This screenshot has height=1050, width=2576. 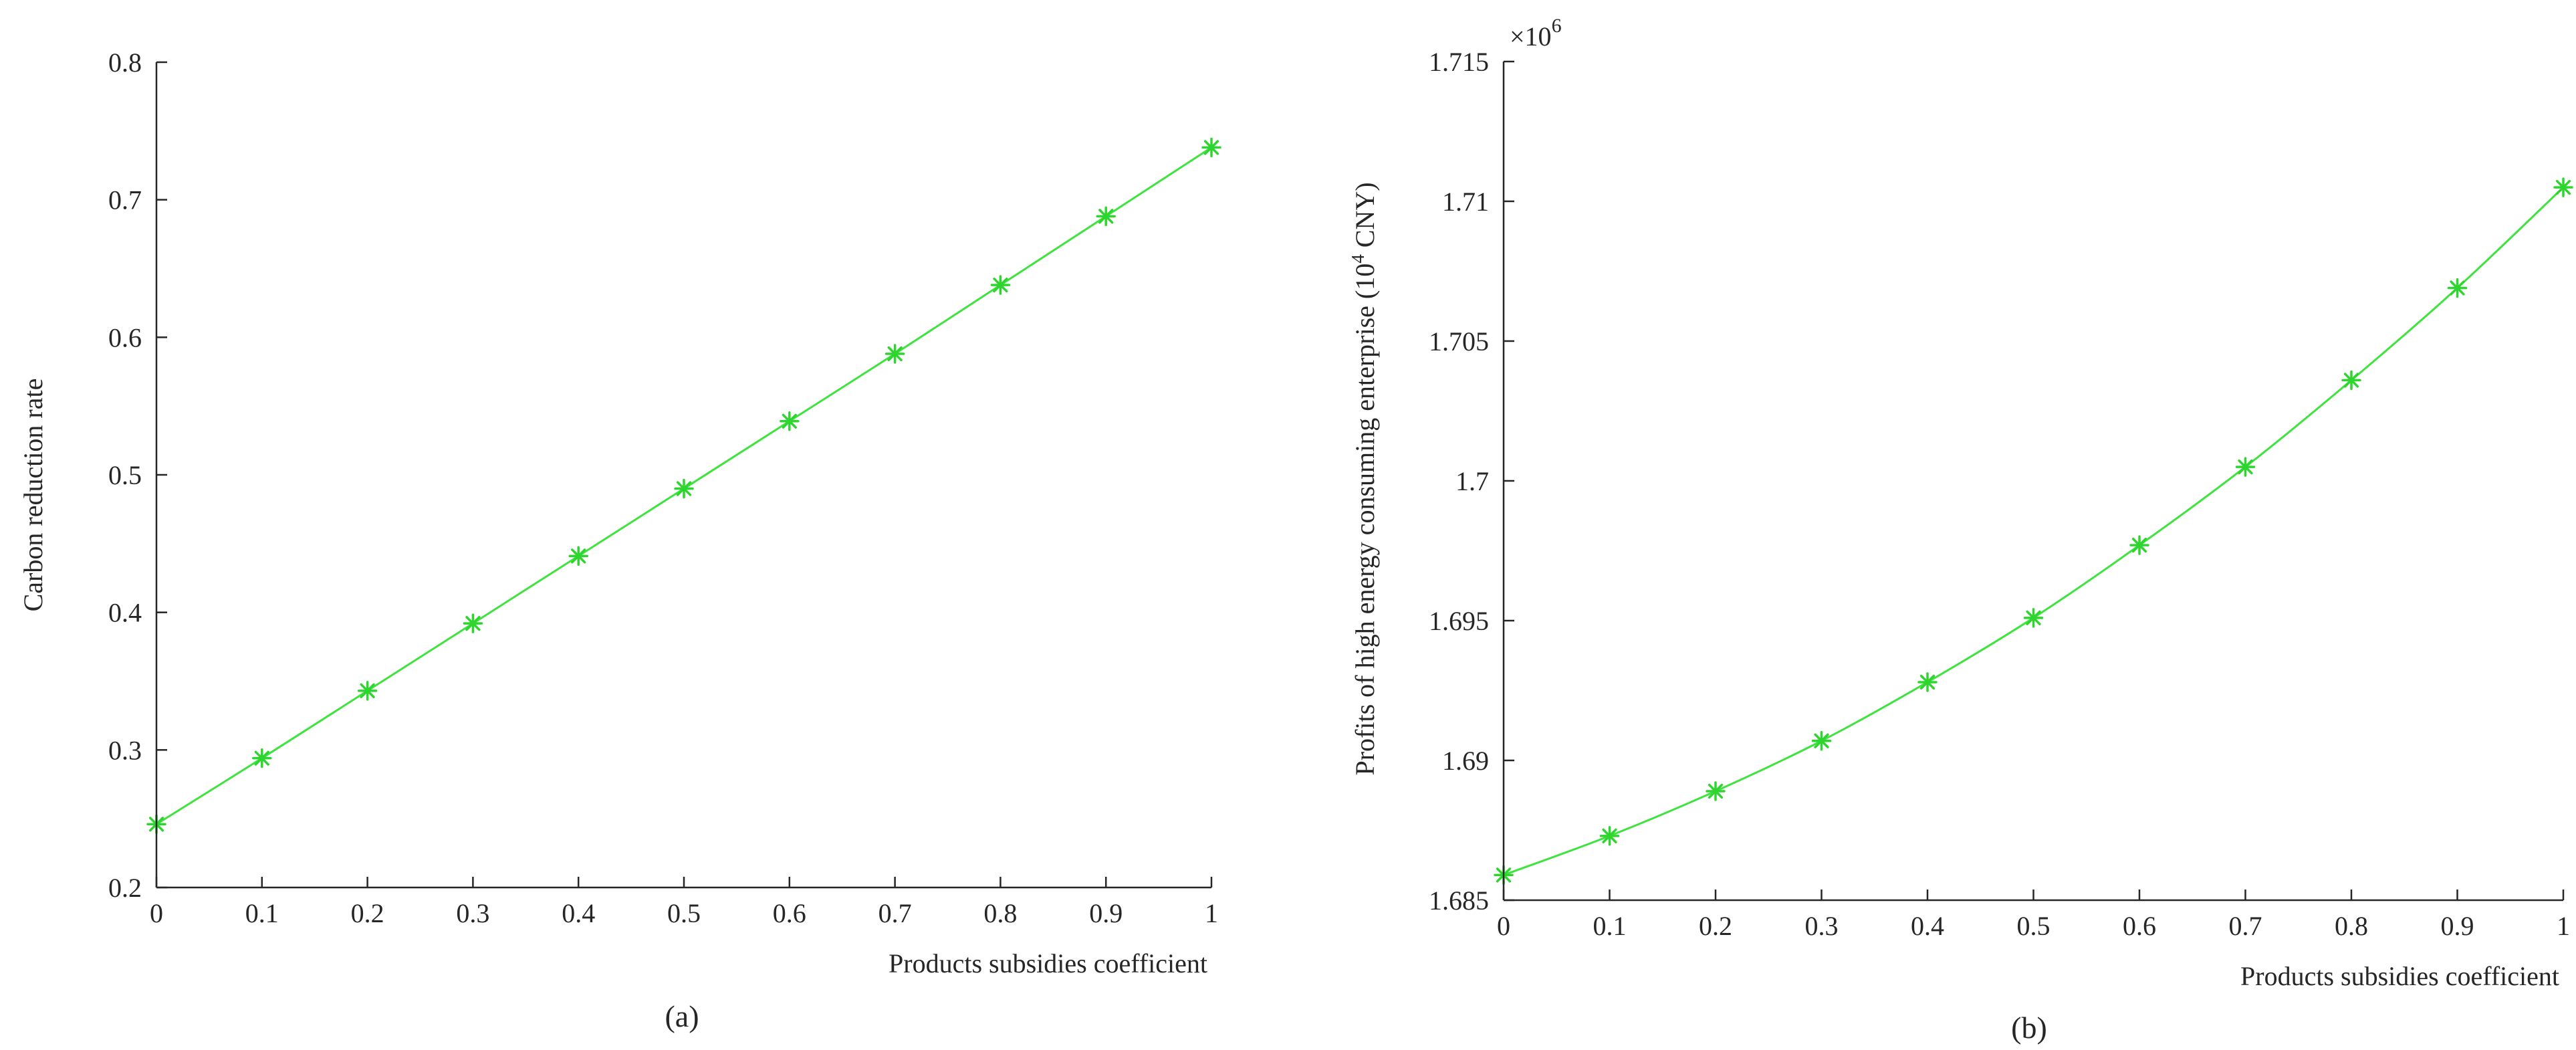 I want to click on panel-a-x-ticks: 0 0.1 0.2 0.3 0.4 0.5 0.6 0.7 0.8 0.9 1, so click(x=684, y=902).